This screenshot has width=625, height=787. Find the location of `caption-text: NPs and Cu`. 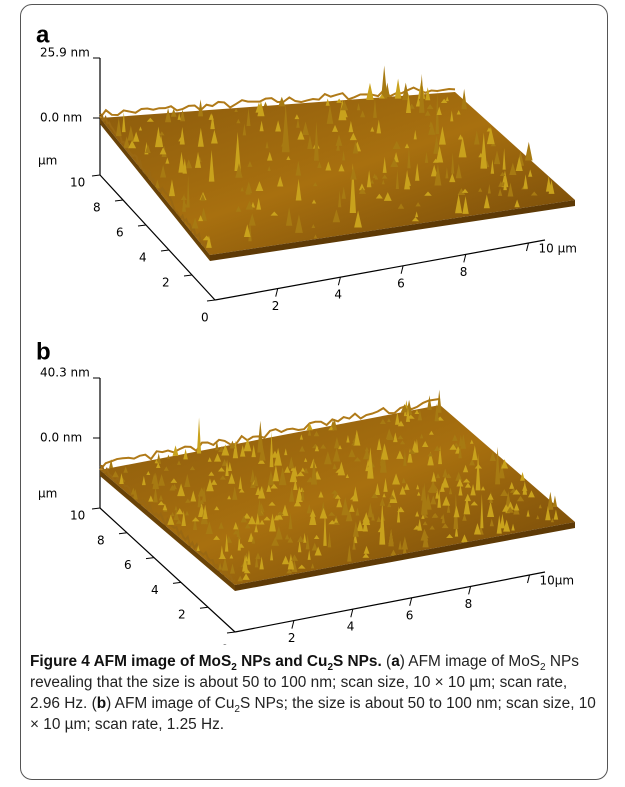

caption-text: NPs and Cu is located at coordinates (282, 661).